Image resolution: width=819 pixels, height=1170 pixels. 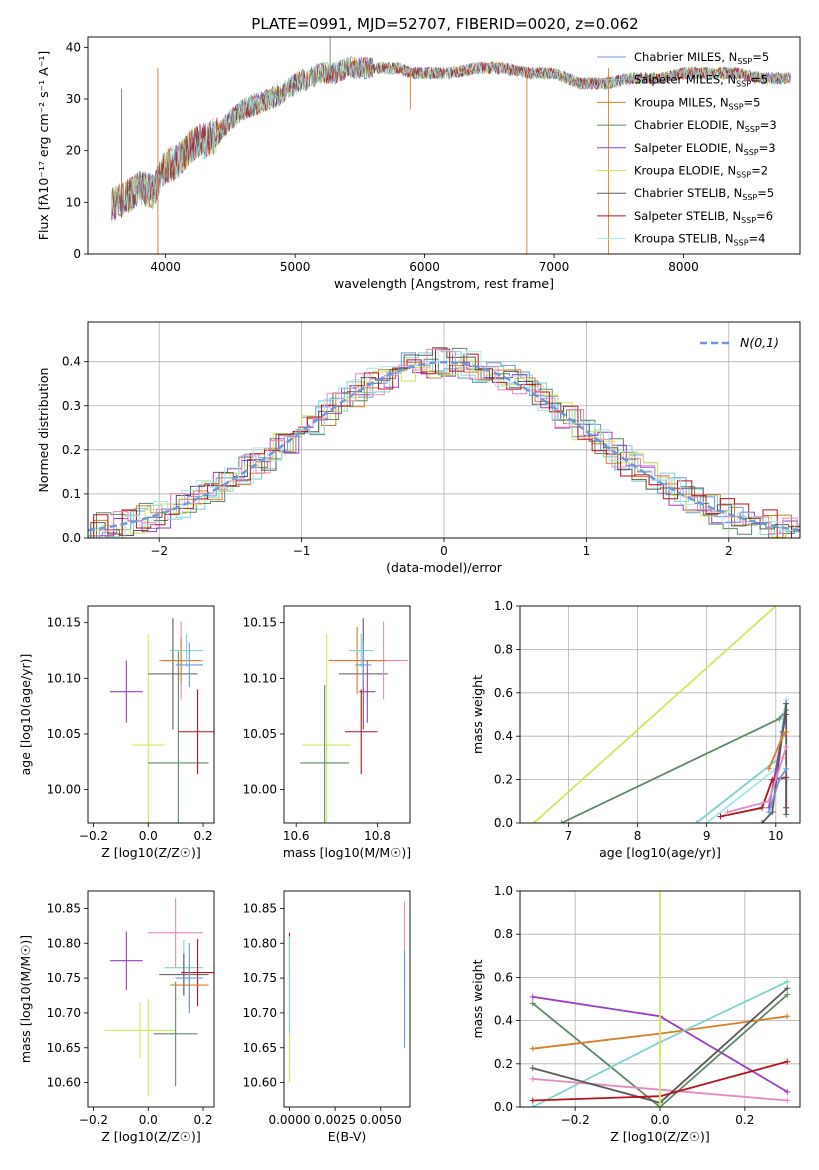 What do you see at coordinates (43, 430) in the screenshot?
I see `y-axis-label: Normed distribution` at bounding box center [43, 430].